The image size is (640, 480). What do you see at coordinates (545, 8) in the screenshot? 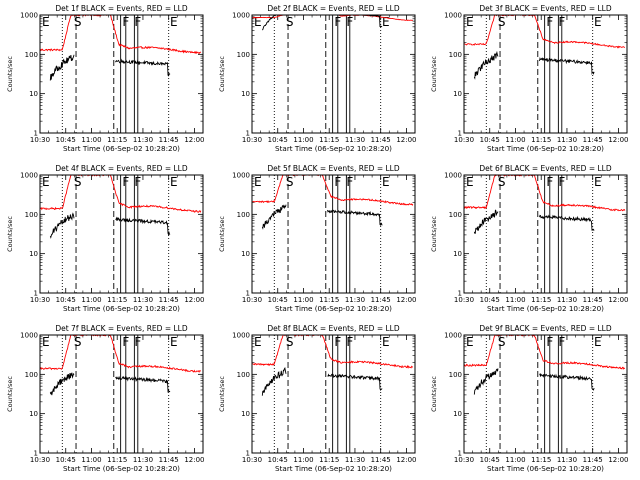
I see `panel-title: Det 3f BLACK = Events, RED = LLD` at bounding box center [545, 8].